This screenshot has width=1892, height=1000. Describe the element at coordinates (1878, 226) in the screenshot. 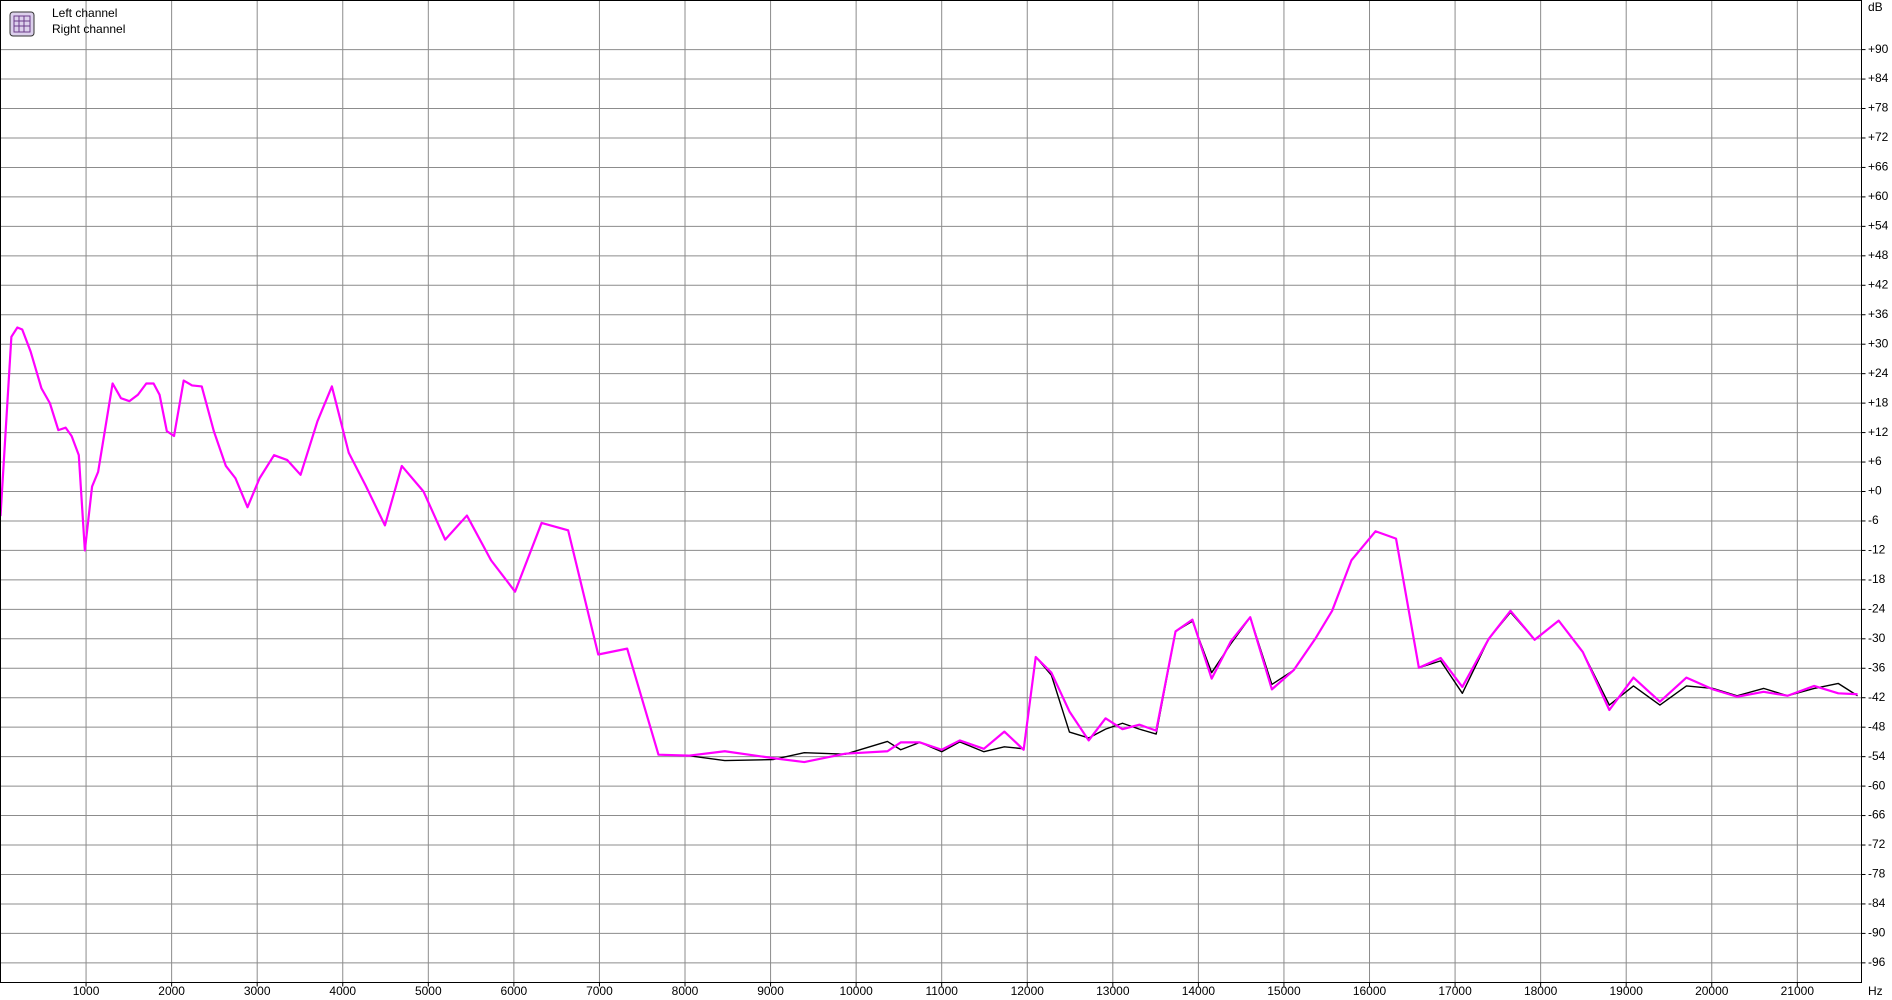

I see `y-tick-label: +54` at that location.